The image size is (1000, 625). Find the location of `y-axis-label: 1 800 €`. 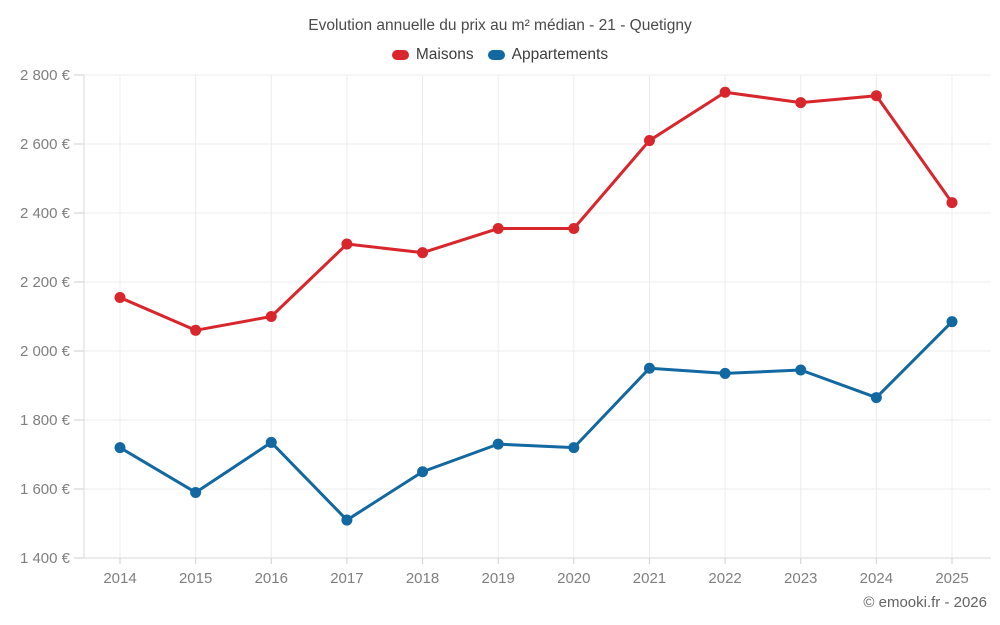

y-axis-label: 1 800 € is located at coordinates (45, 420).